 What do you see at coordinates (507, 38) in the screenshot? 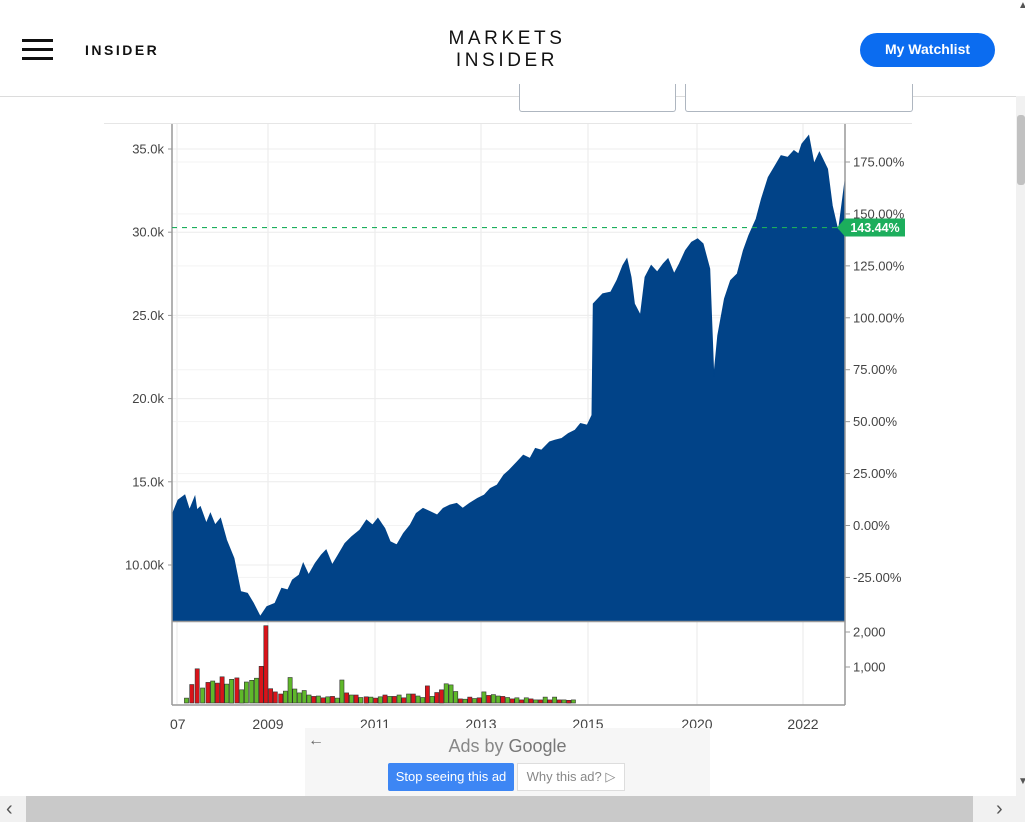
I see `logo-line-markets: MARKETS` at bounding box center [507, 38].